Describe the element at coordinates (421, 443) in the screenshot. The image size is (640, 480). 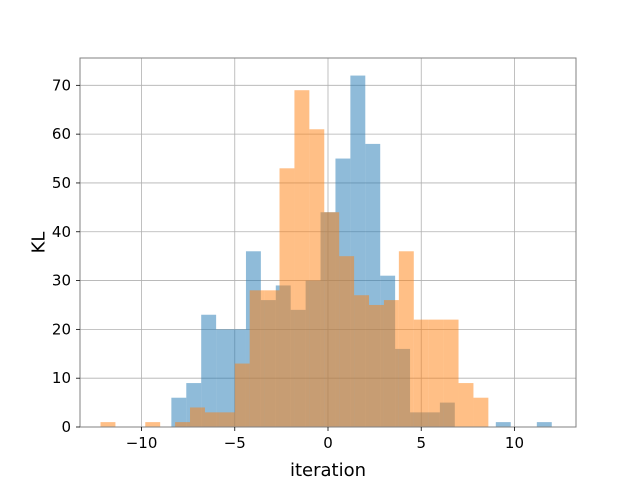
I see `x-tick-label: 5` at that location.